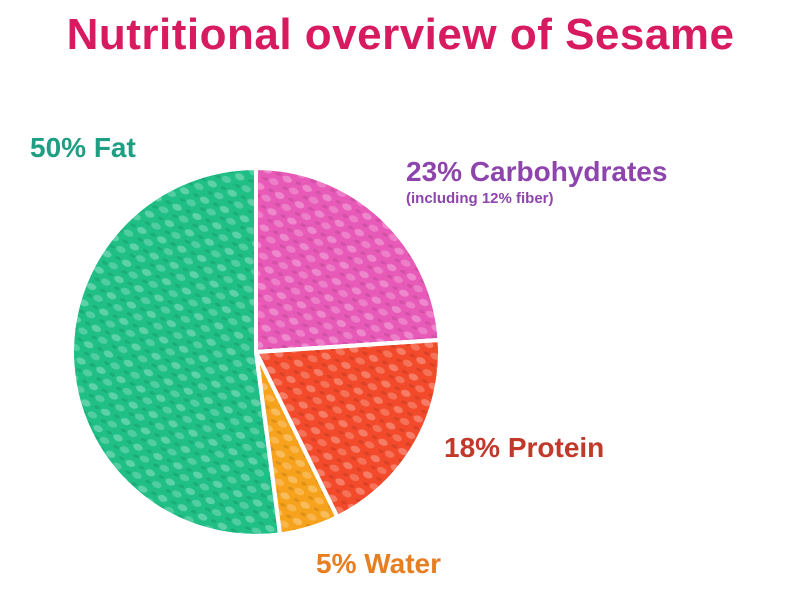 This screenshot has height=600, width=801. I want to click on water-label-text: 5% Water, so click(379, 563).